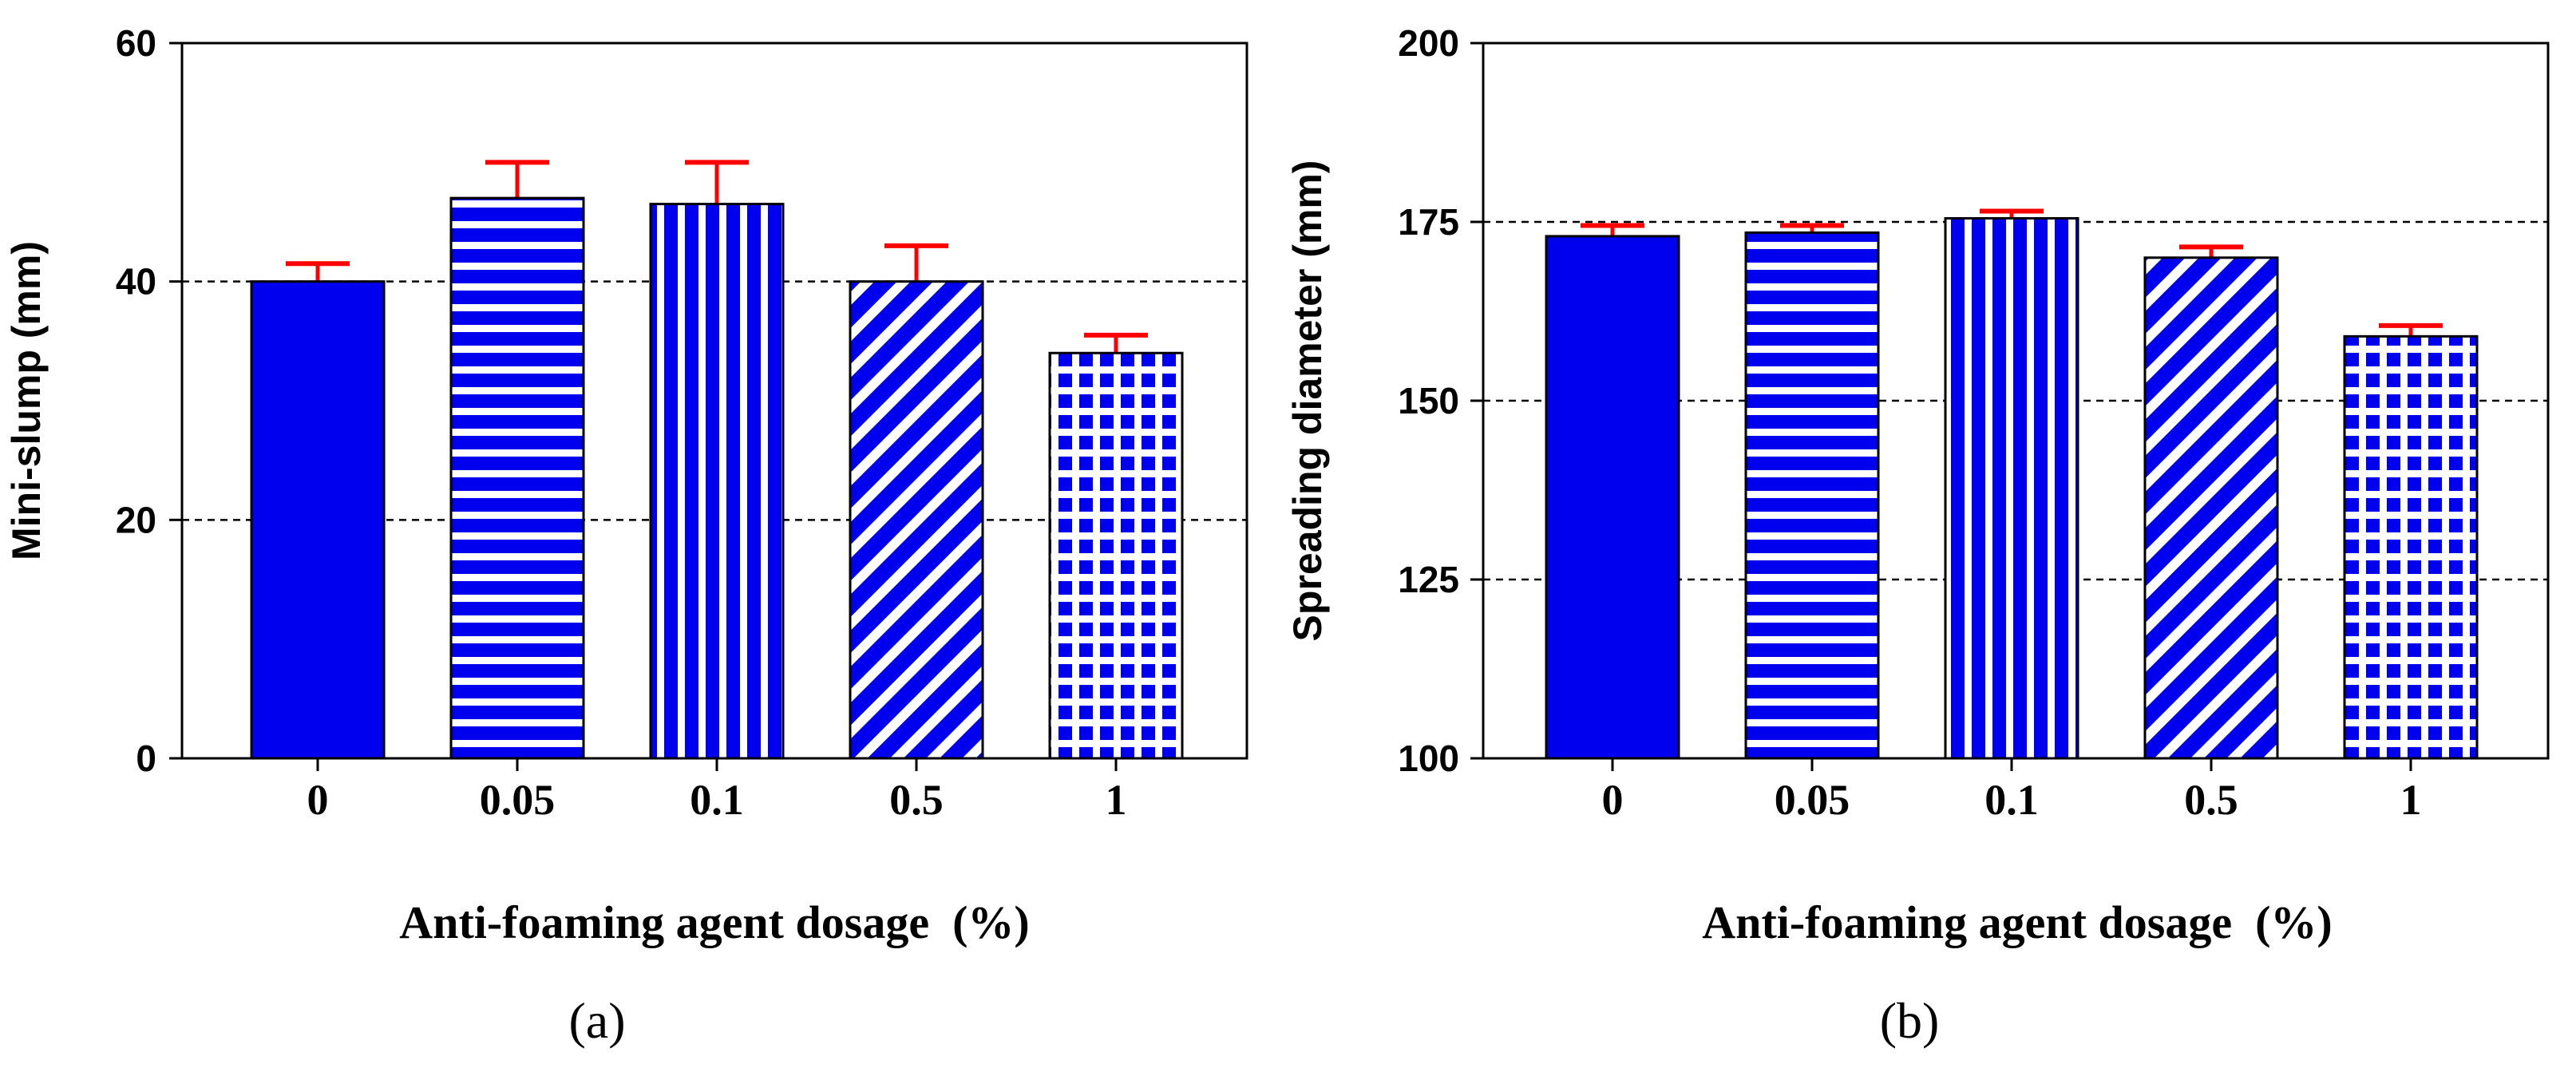  Describe the element at coordinates (27, 400) in the screenshot. I see `y-axis-label: Mini-slump (mm)` at that location.